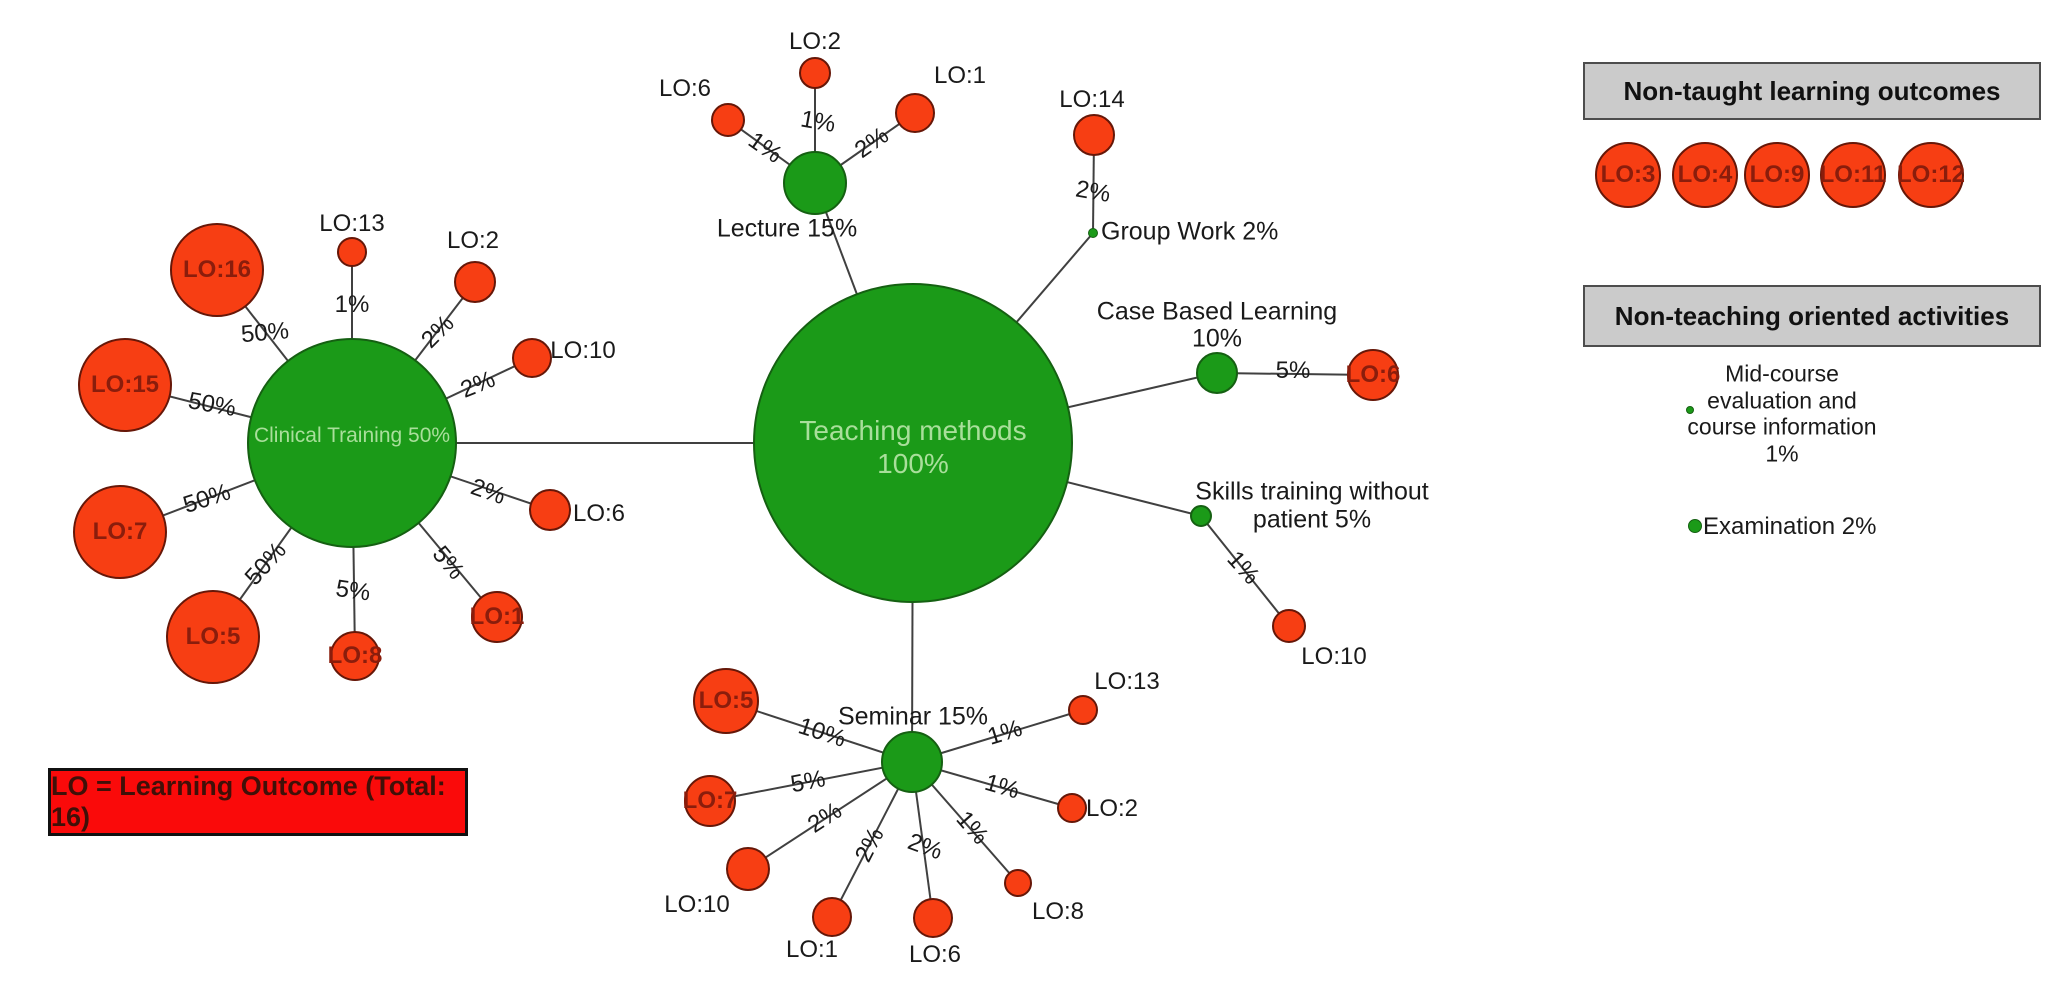  Describe the element at coordinates (1217, 311) in the screenshot. I see `node-label: Case Based Learning` at that location.